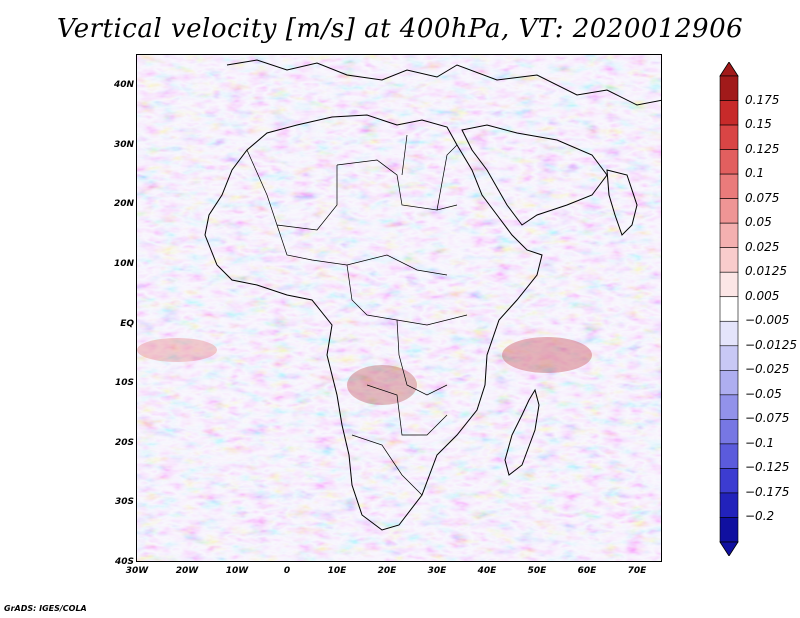 This screenshot has width=800, height=618. What do you see at coordinates (187, 571) in the screenshot?
I see `lon-label-20w: 20W` at bounding box center [187, 571].